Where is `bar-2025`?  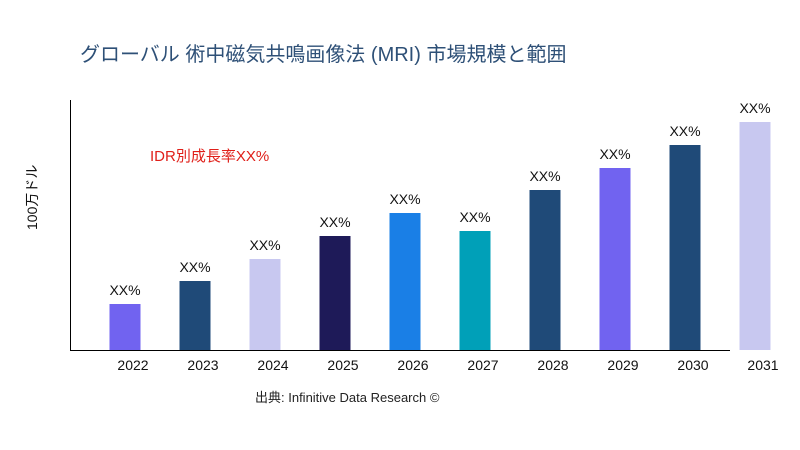 bar-2025 is located at coordinates (335, 293).